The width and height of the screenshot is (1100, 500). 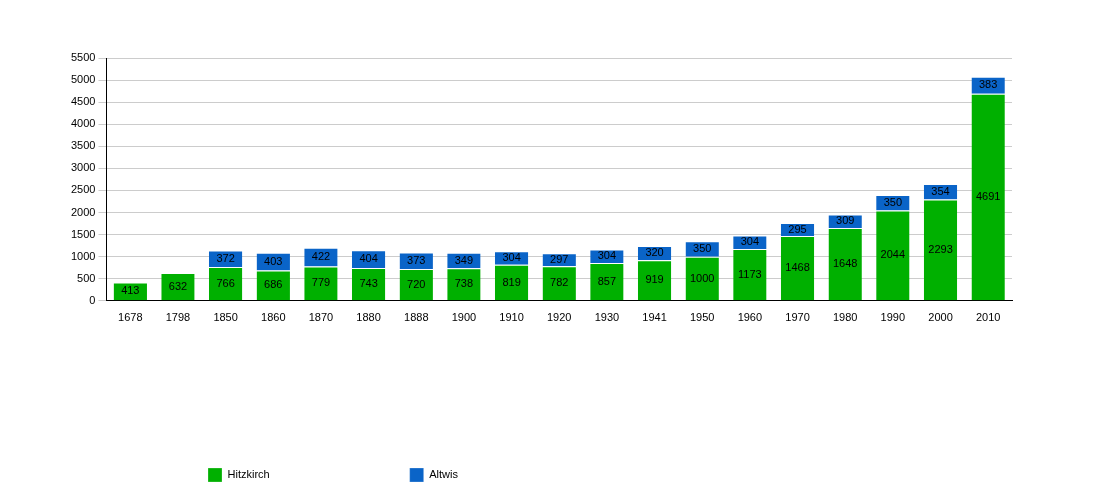 I want to click on x-tick-label: 1970, so click(x=797, y=317).